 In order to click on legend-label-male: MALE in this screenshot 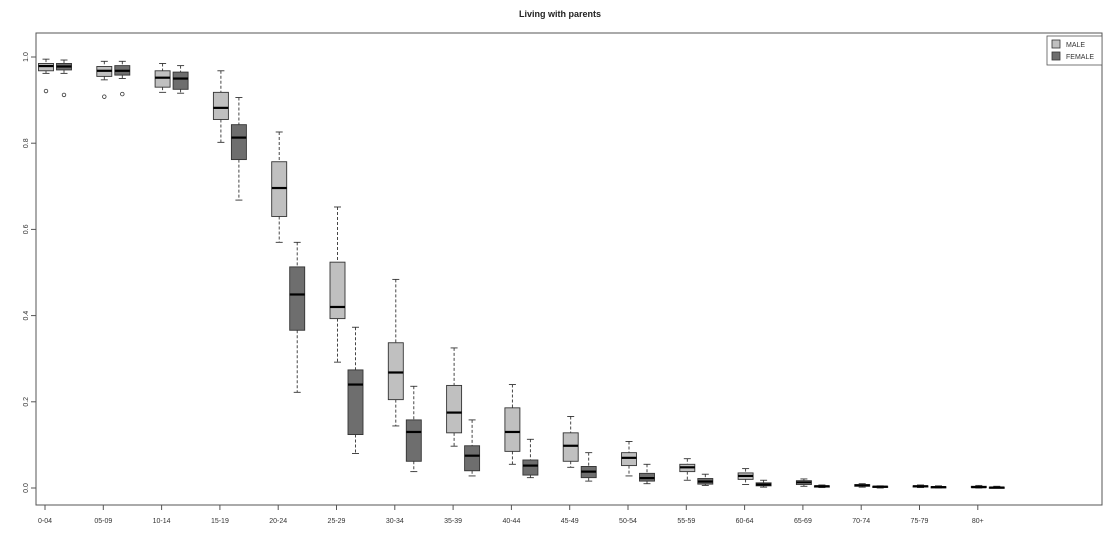, I will do `click(1075, 45)`.